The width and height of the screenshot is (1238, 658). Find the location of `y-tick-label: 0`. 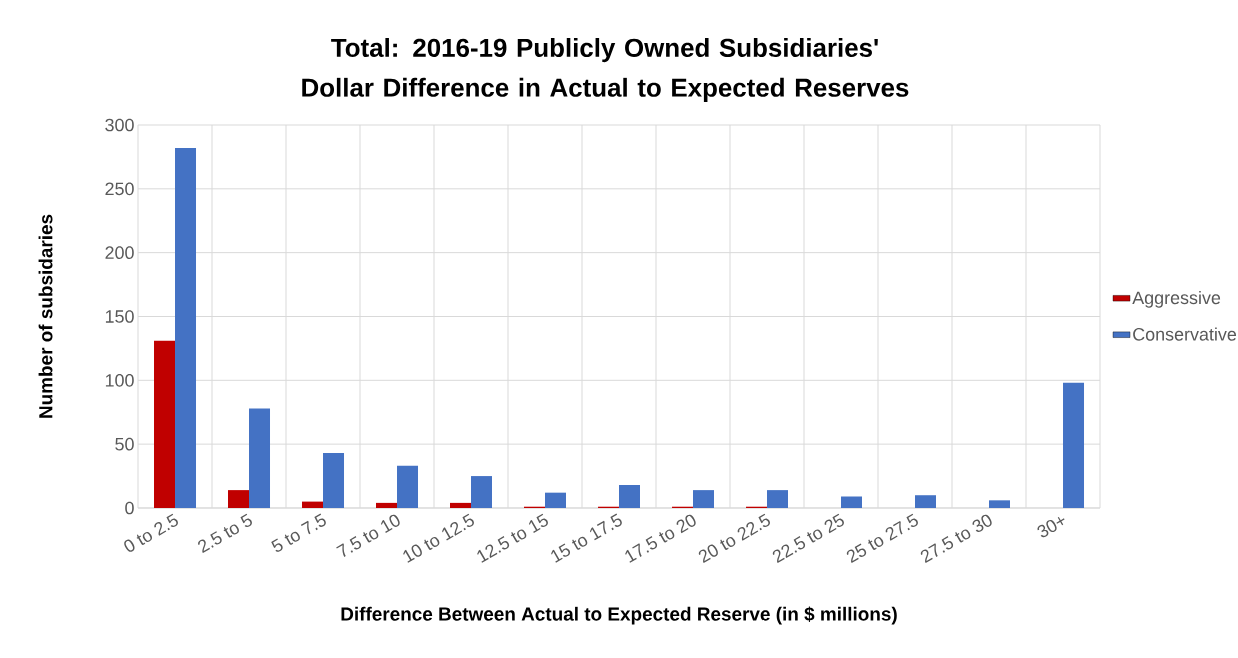

y-tick-label: 0 is located at coordinates (129, 508).